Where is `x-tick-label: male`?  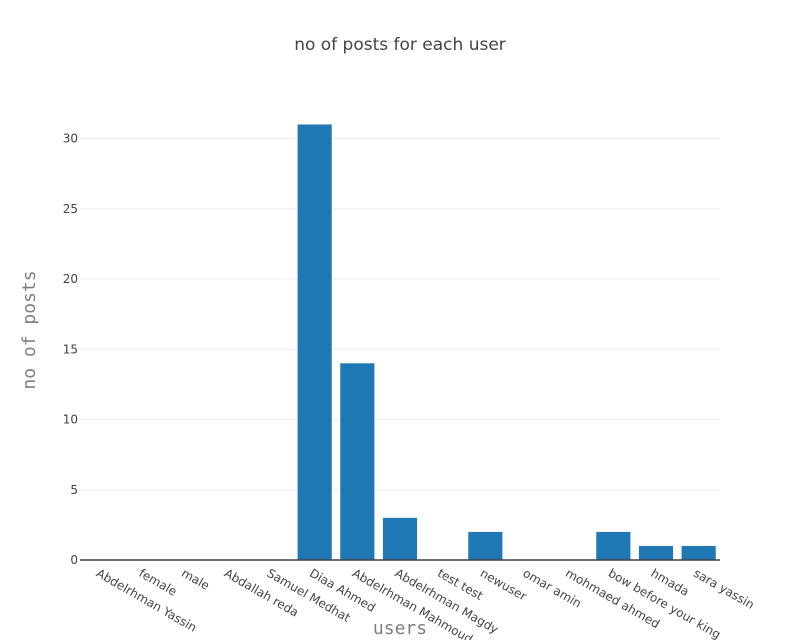 x-tick-label: male is located at coordinates (195, 579).